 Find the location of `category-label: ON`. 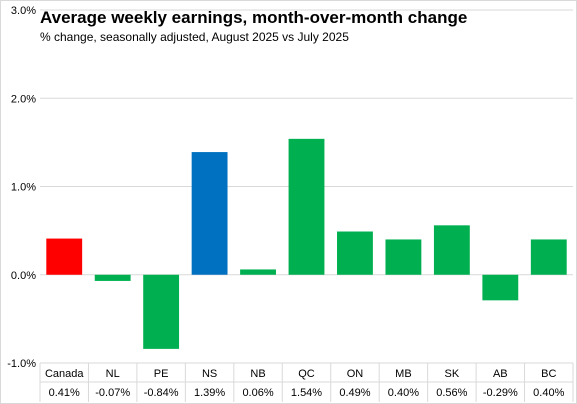

category-label: ON is located at coordinates (355, 374).